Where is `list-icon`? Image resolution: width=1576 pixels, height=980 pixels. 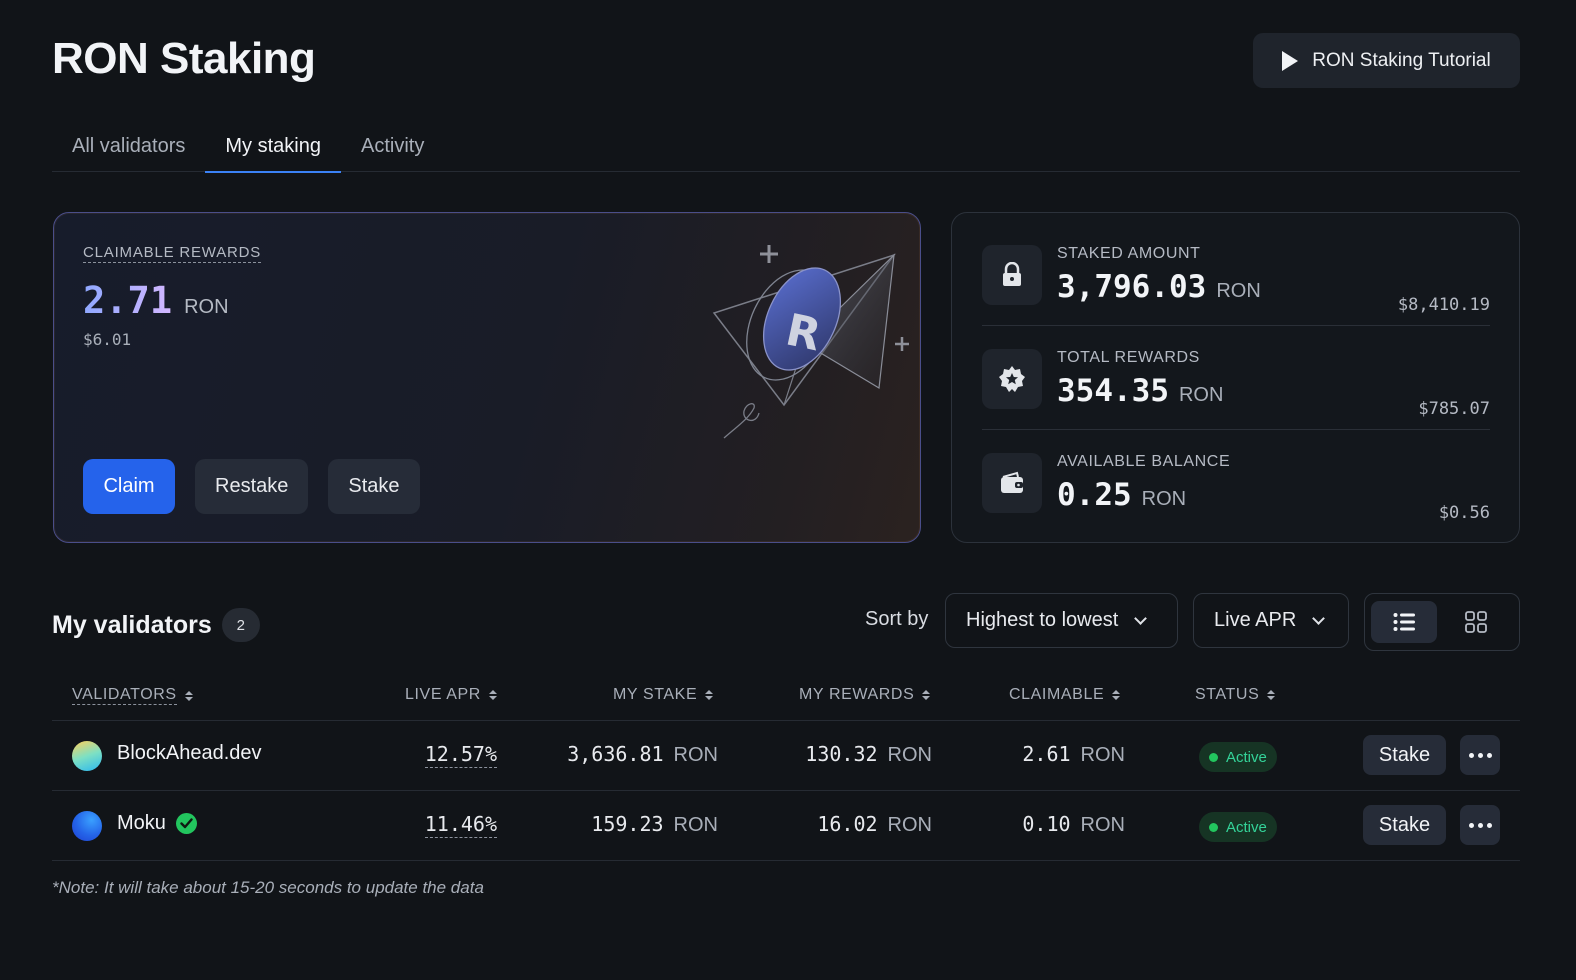 list-icon is located at coordinates (1404, 622).